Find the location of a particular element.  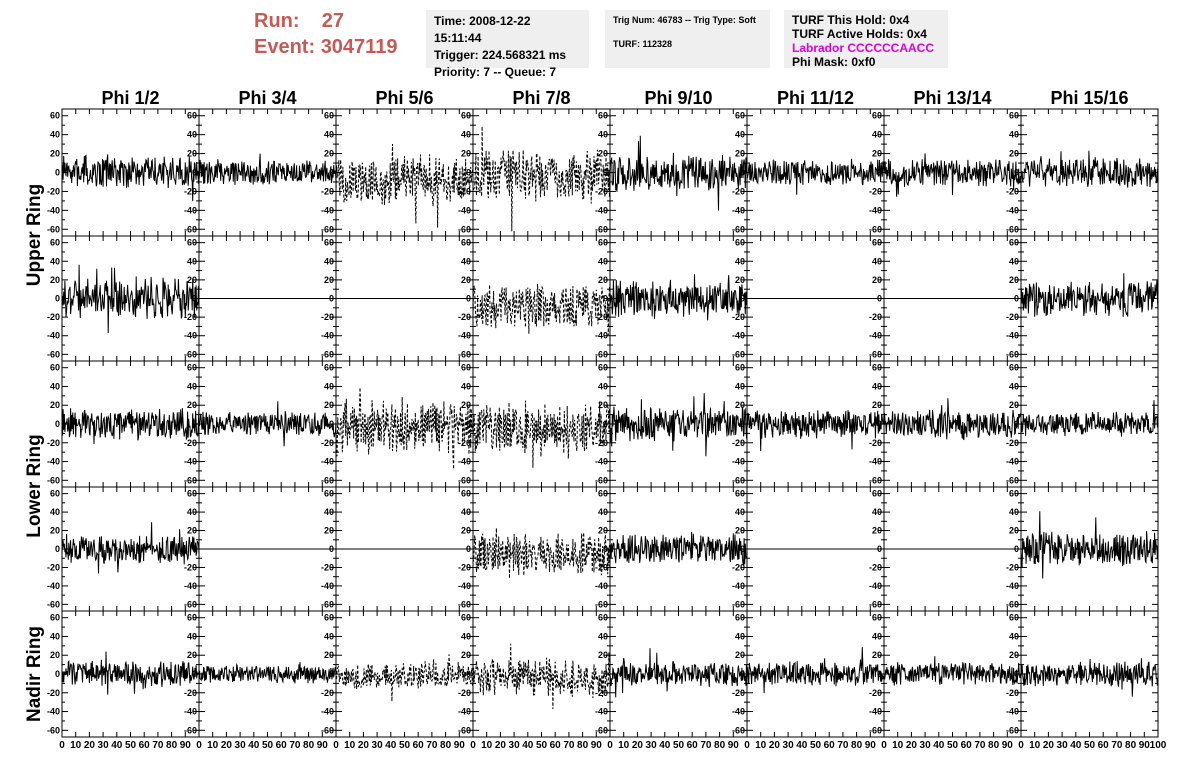

x-tick-label: 70 is located at coordinates (158, 745).